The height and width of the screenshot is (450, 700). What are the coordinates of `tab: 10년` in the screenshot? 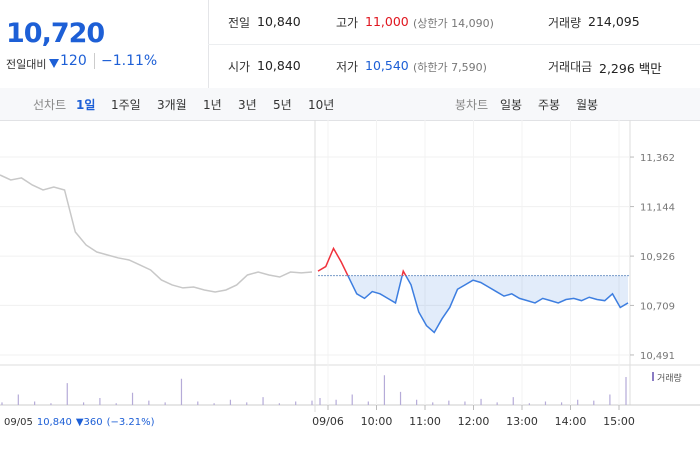 It's located at (321, 105).